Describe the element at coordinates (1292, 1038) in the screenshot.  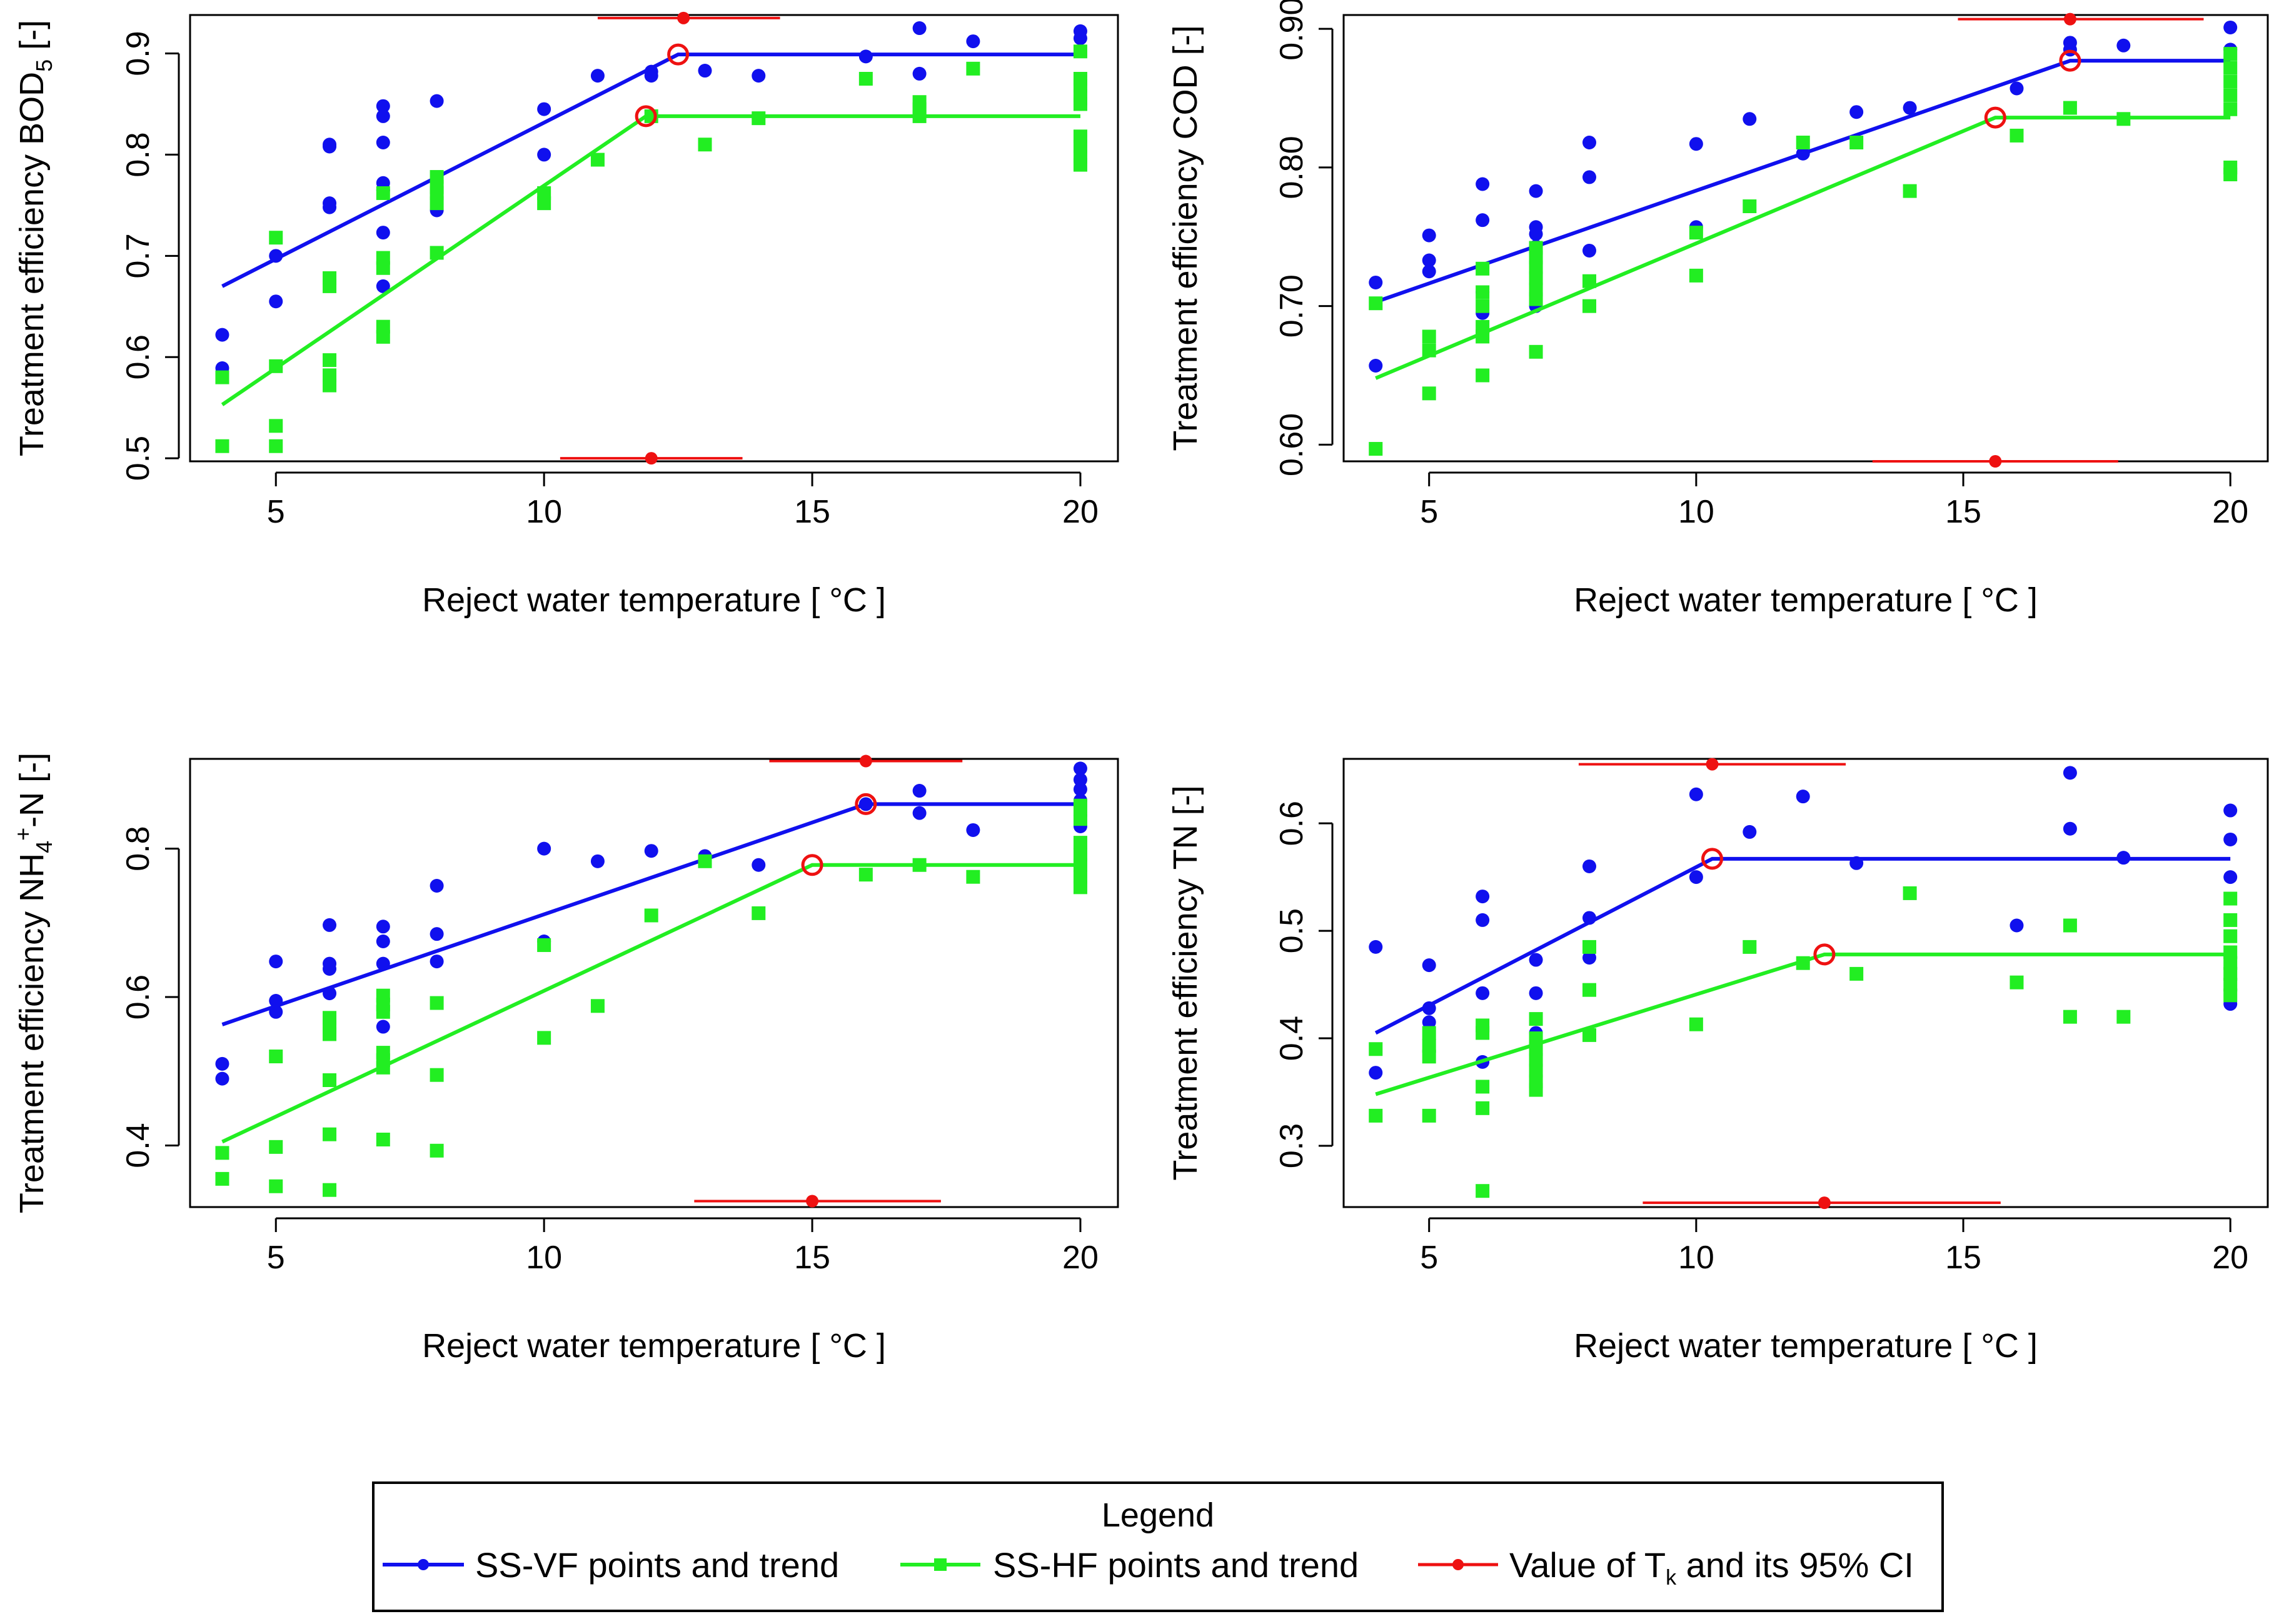
I see `y-tick-label: 0.4` at that location.